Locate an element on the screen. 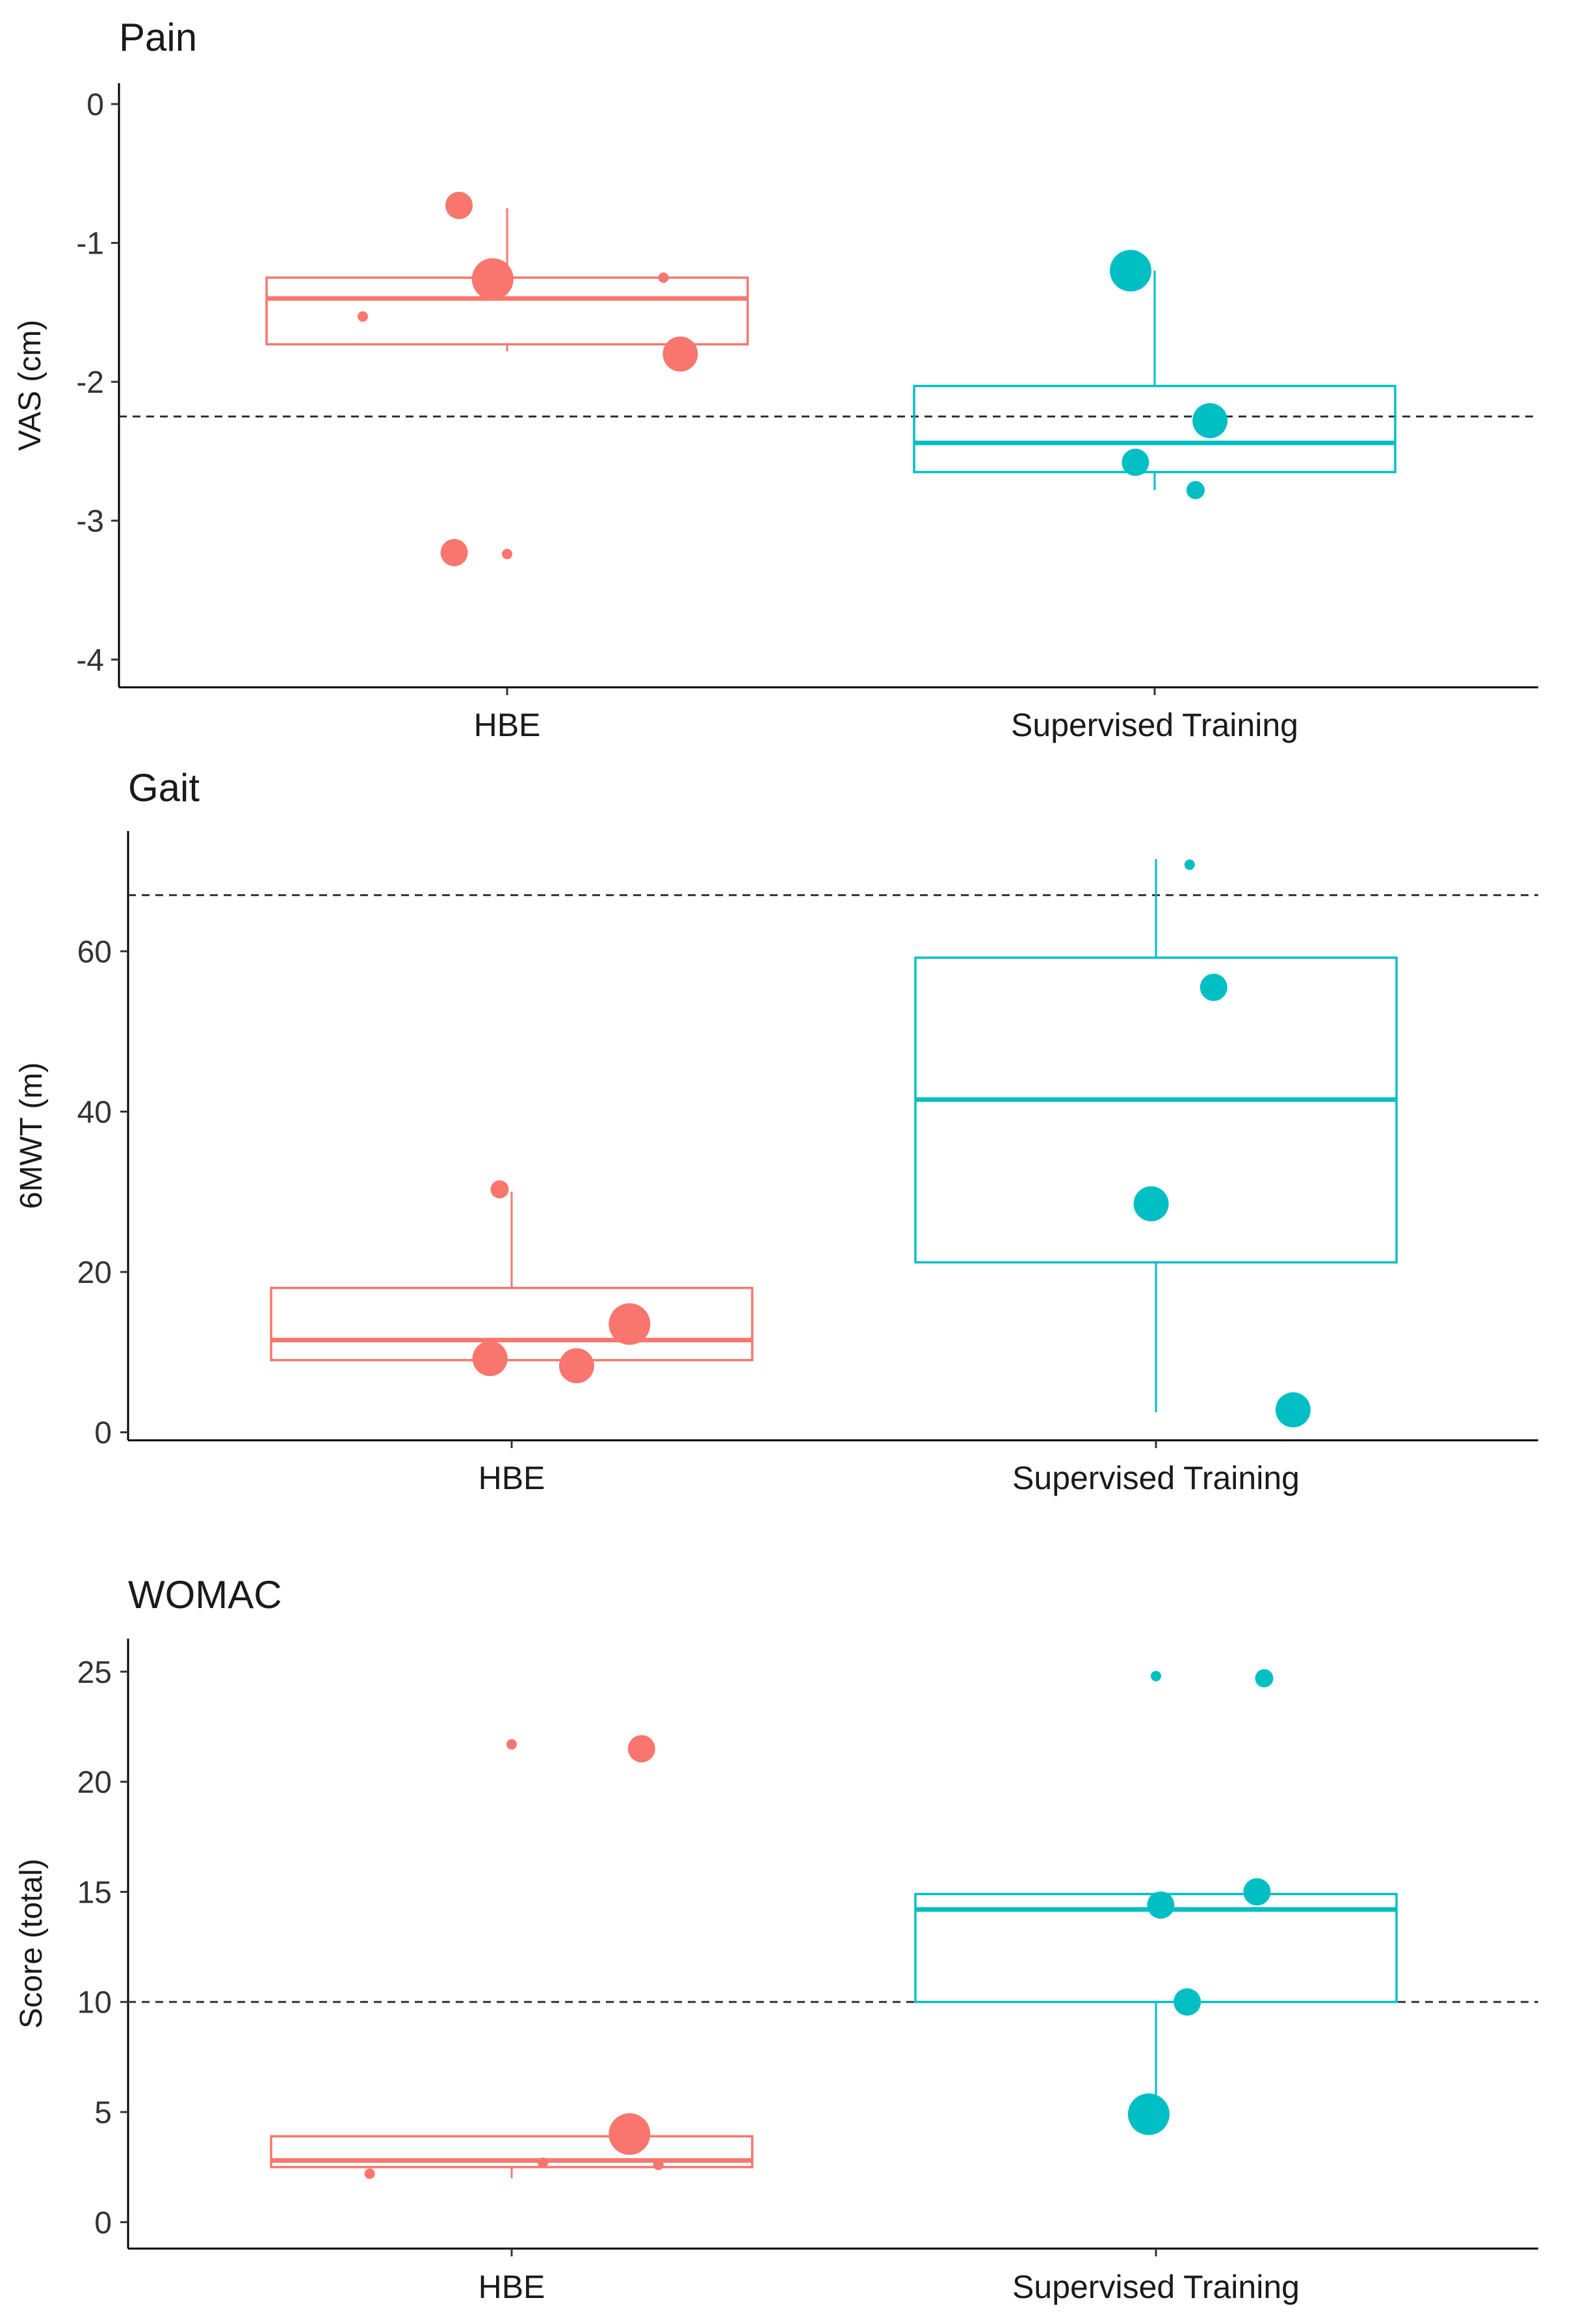 The image size is (1587, 2324). y-tick-label: -1 is located at coordinates (90, 244).